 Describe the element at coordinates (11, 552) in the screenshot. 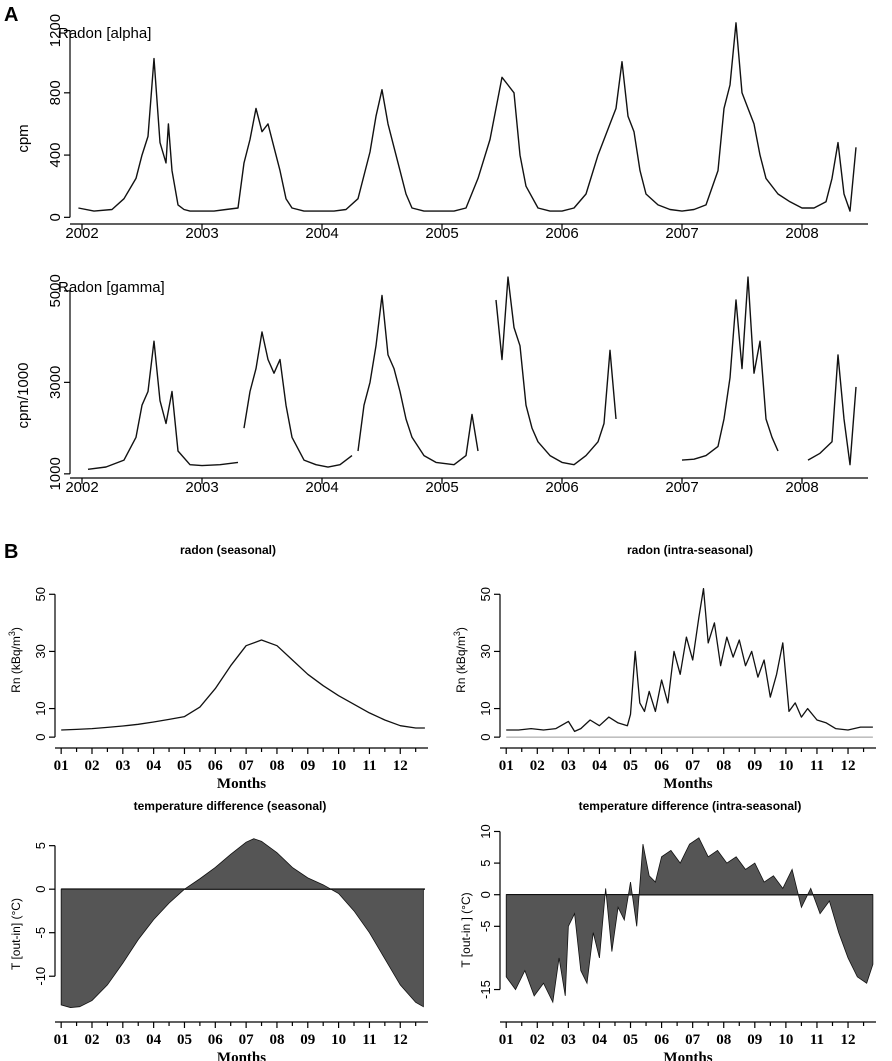

I see `panel-label-b: B` at that location.